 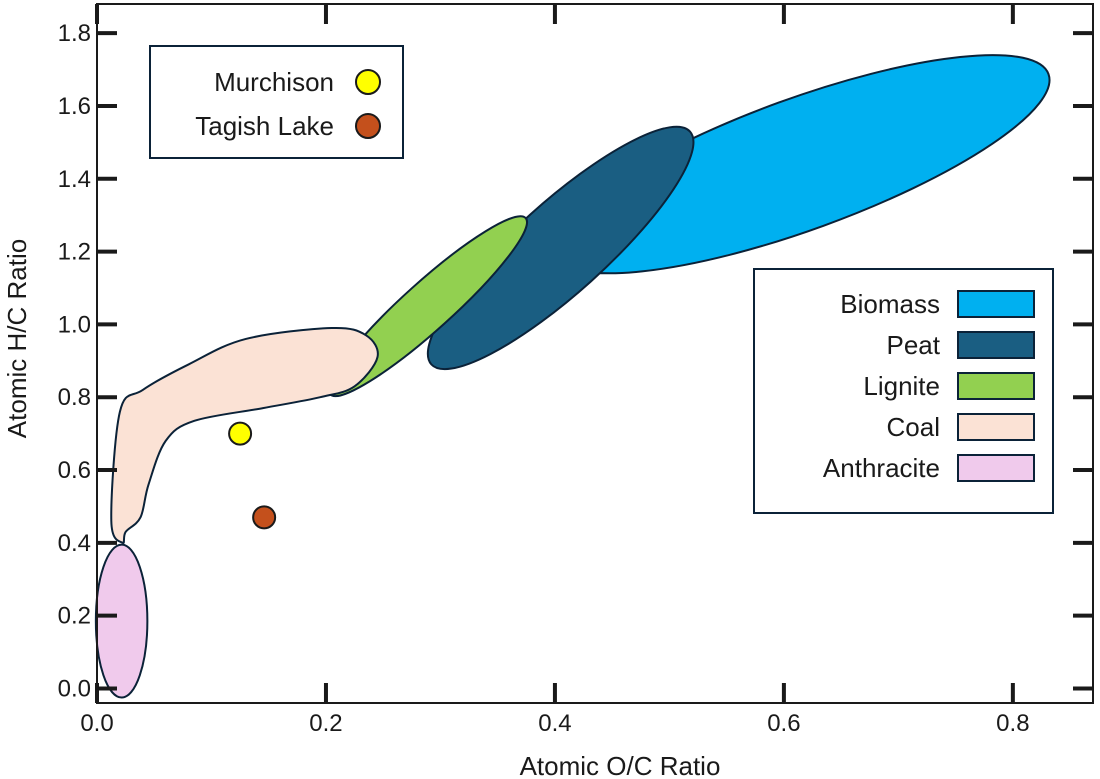 What do you see at coordinates (913, 427) in the screenshot?
I see `legend-label-coal: Coal` at bounding box center [913, 427].